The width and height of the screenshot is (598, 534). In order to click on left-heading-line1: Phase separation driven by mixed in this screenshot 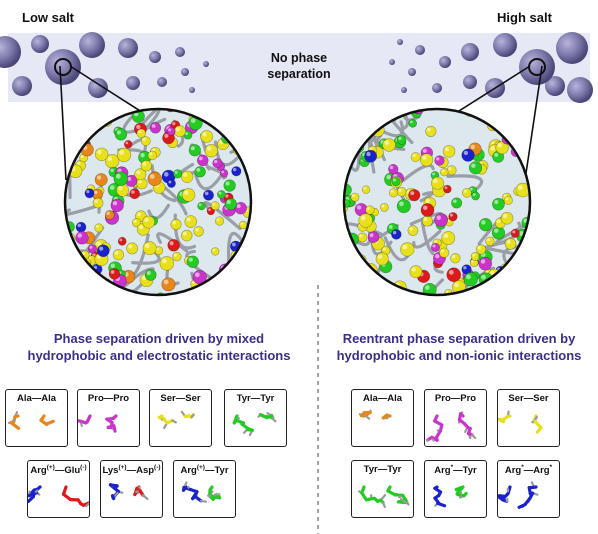, I will do `click(159, 338)`.